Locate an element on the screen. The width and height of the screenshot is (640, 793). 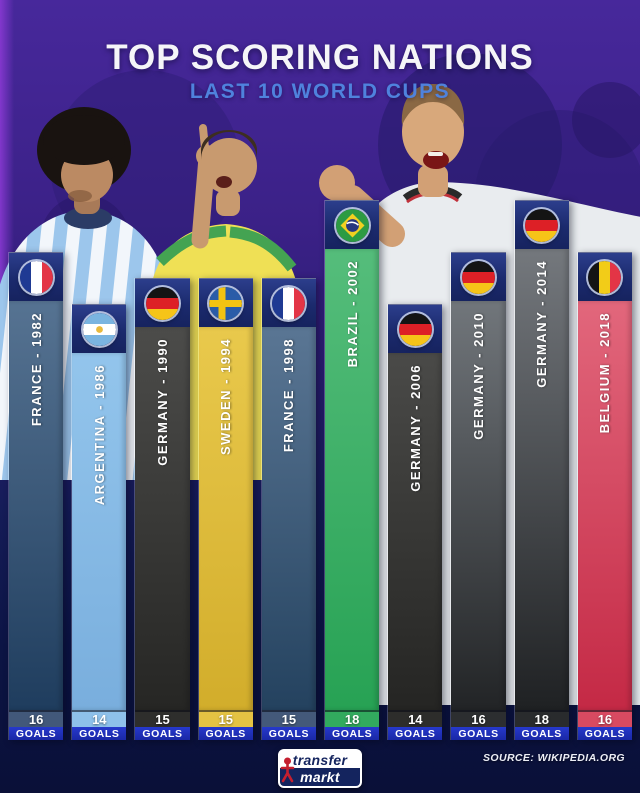
bar-body: GERMANY - 2014 is located at coordinates (541, 479).